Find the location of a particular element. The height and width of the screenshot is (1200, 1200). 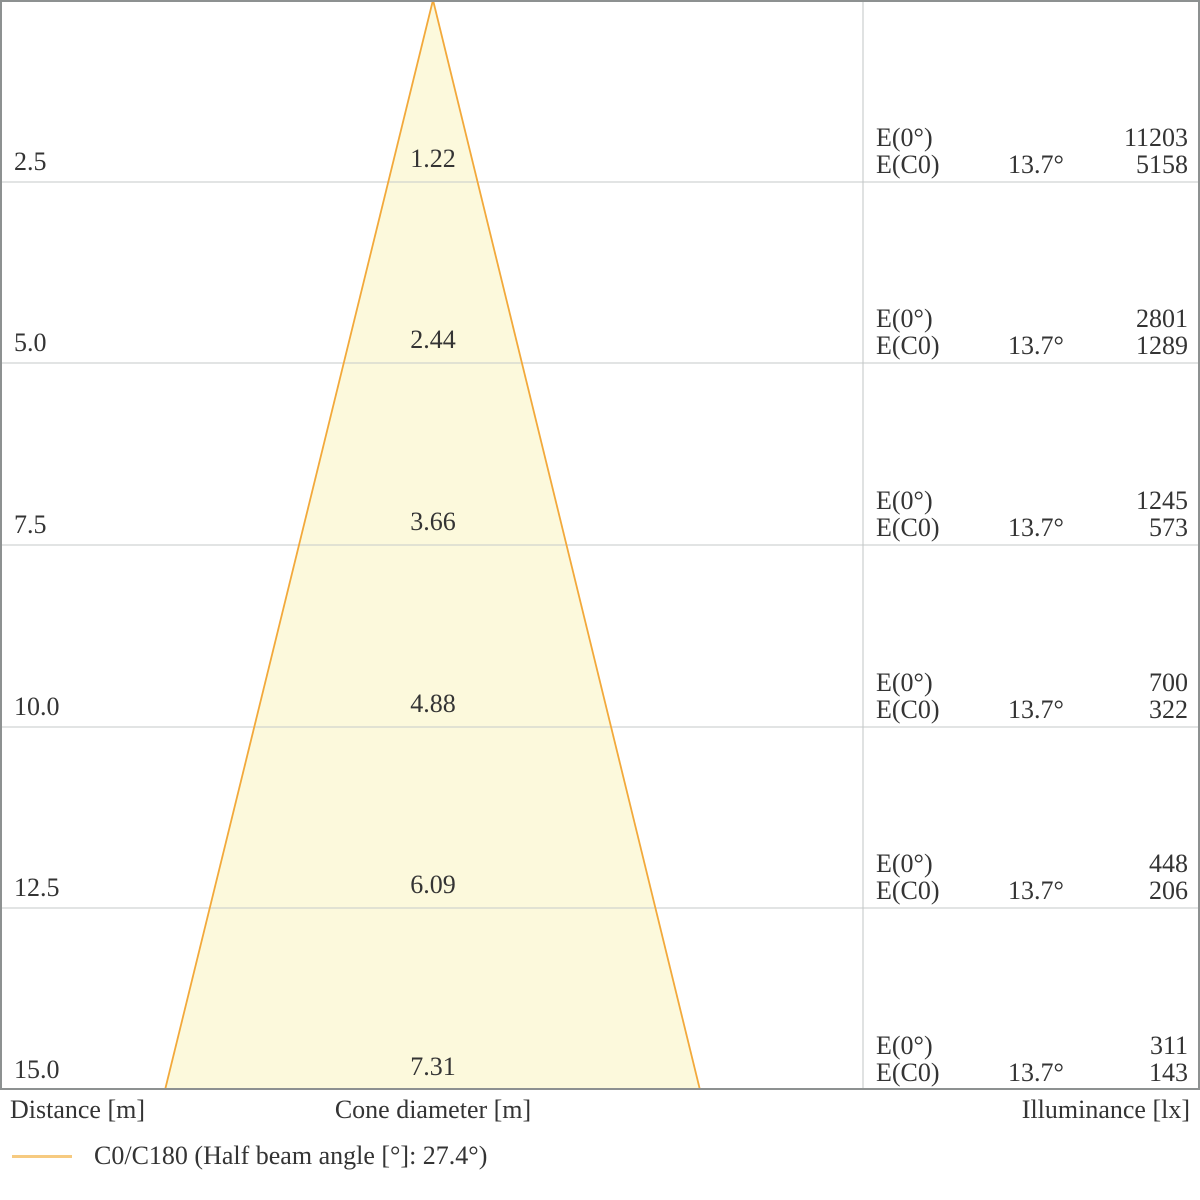

illuminance-row: E(0°) 700 E(C0) 13.7° 322 is located at coordinates (1032, 696).